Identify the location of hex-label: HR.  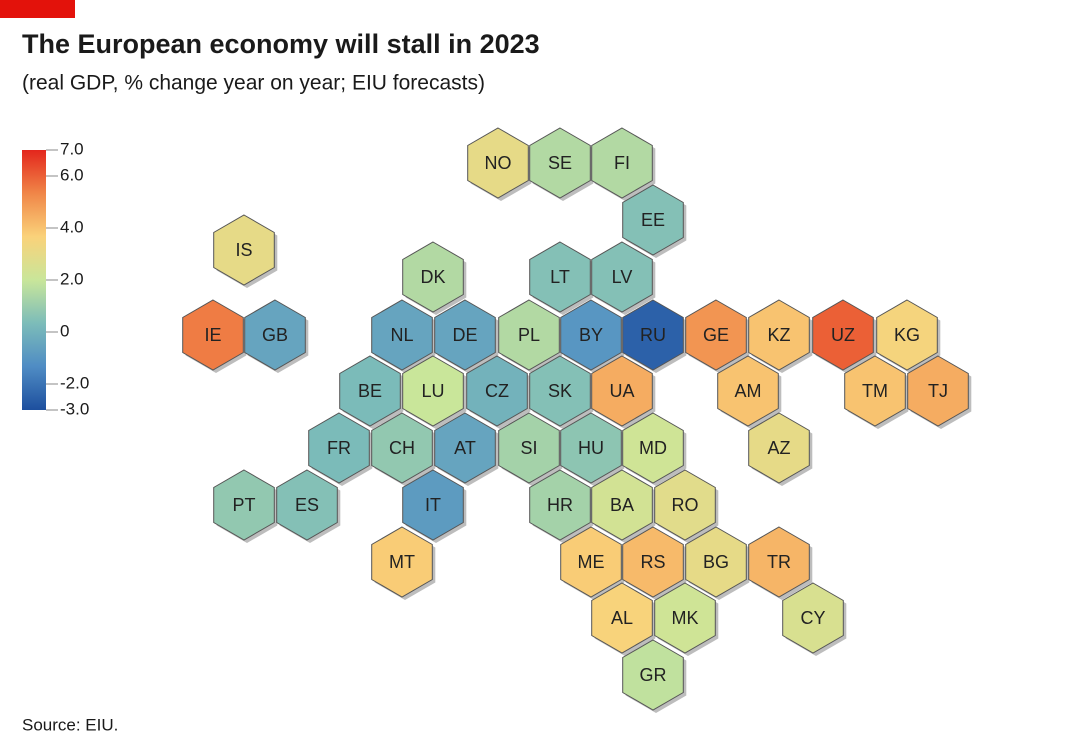
(560, 505).